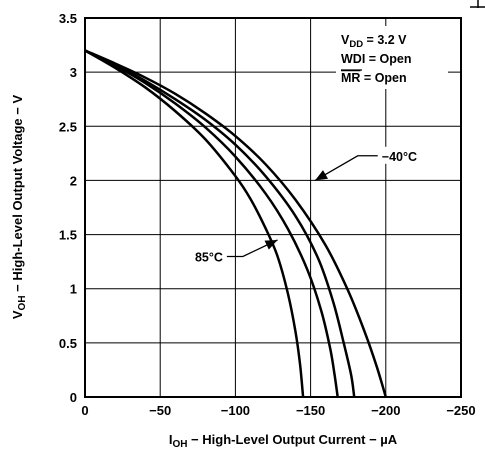  I want to click on x-tick-label: 0, so click(84, 410).